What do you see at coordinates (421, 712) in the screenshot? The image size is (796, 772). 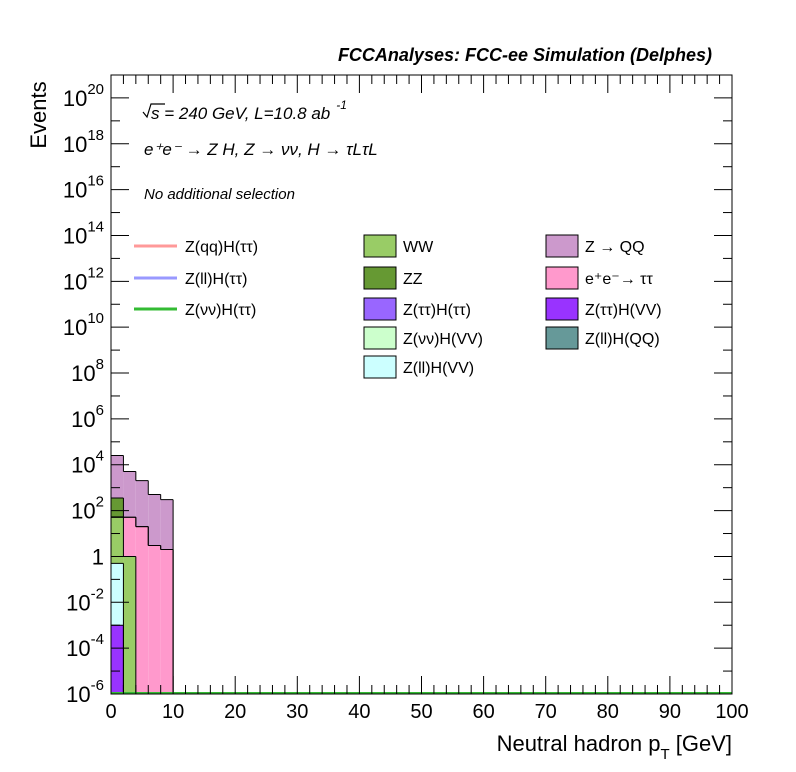 I see `x-tick-label: 50` at bounding box center [421, 712].